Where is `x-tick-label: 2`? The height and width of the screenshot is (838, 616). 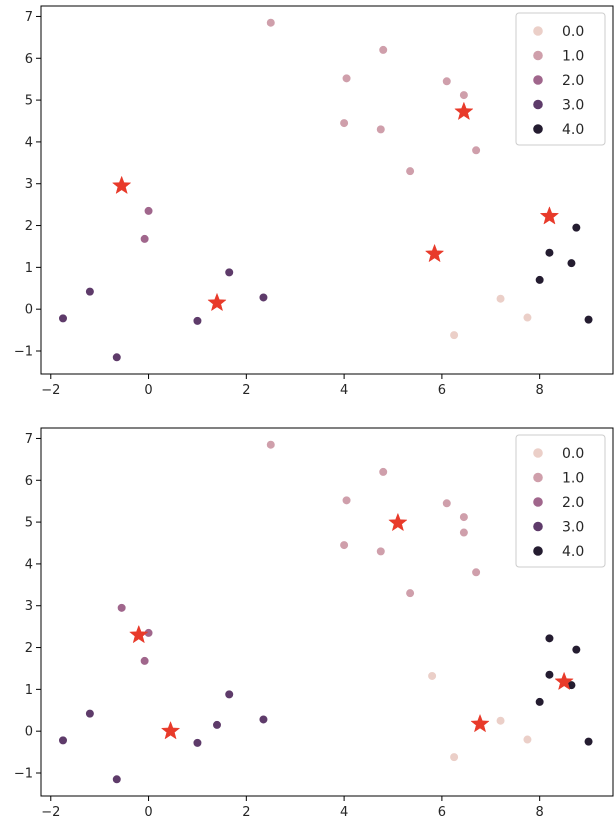
x-tick-label: 2 is located at coordinates (246, 812).